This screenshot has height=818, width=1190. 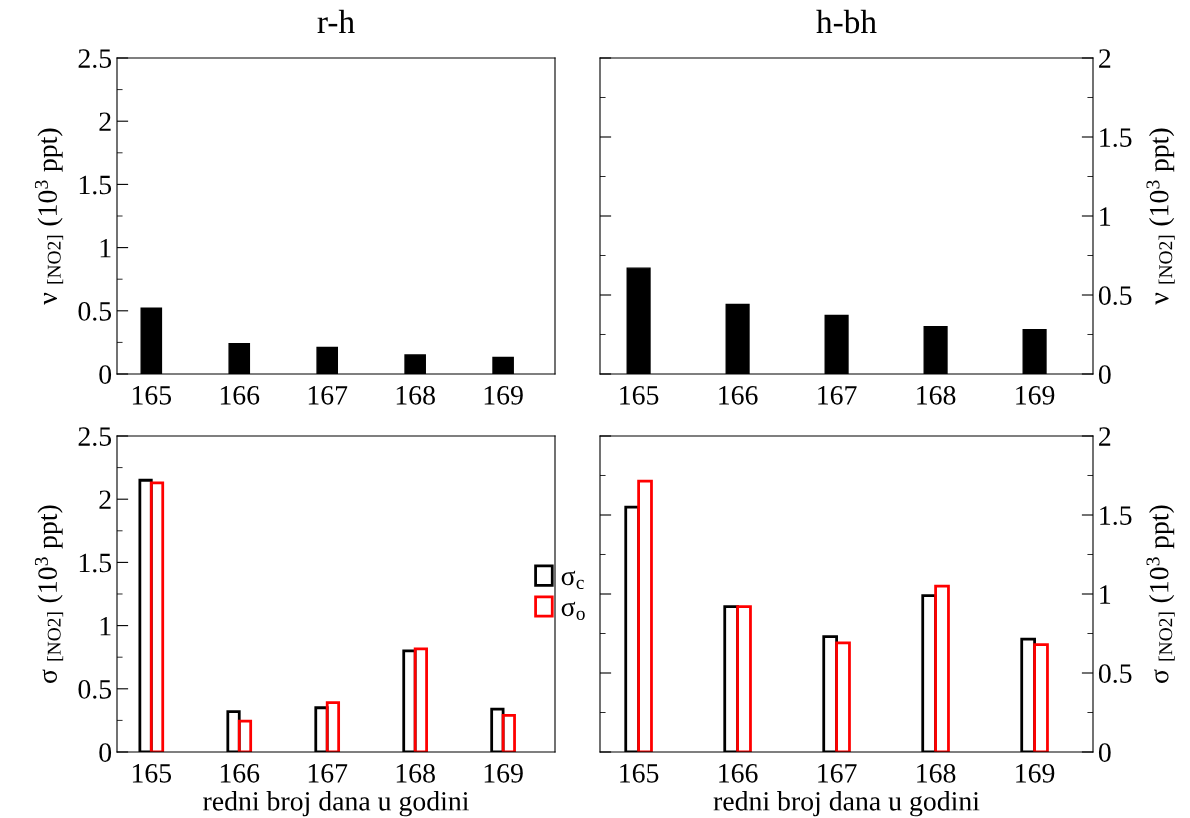 I want to click on legend-label: σ$_{o}$, so click(x=573, y=611).